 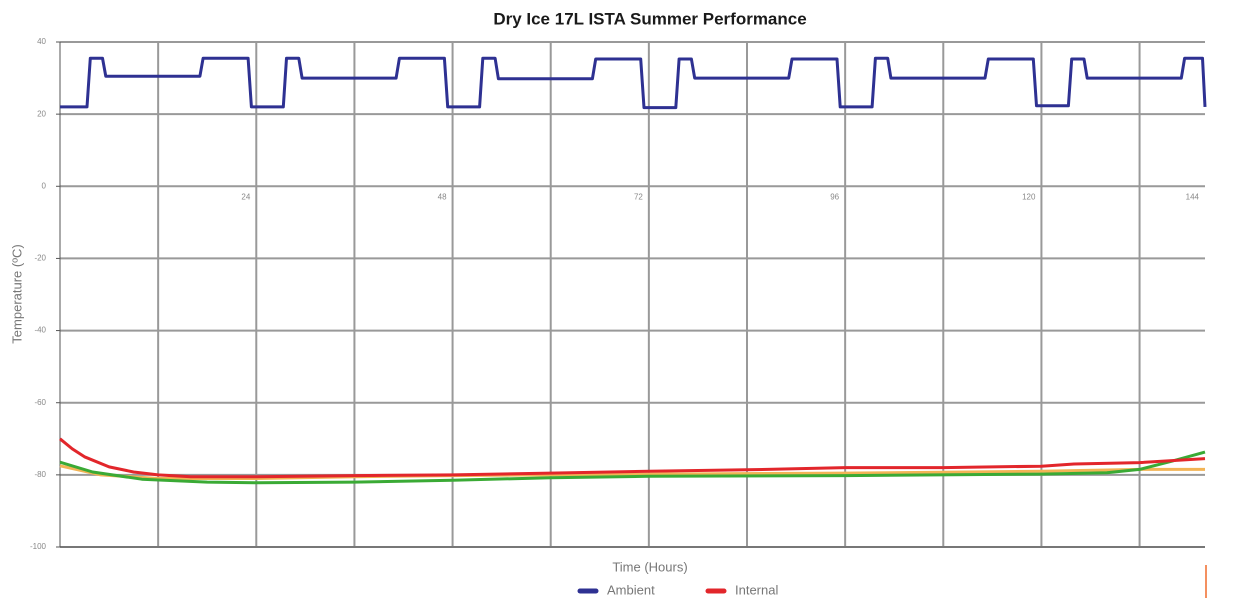 What do you see at coordinates (245, 196) in the screenshot?
I see `x-tick-label: 24` at bounding box center [245, 196].